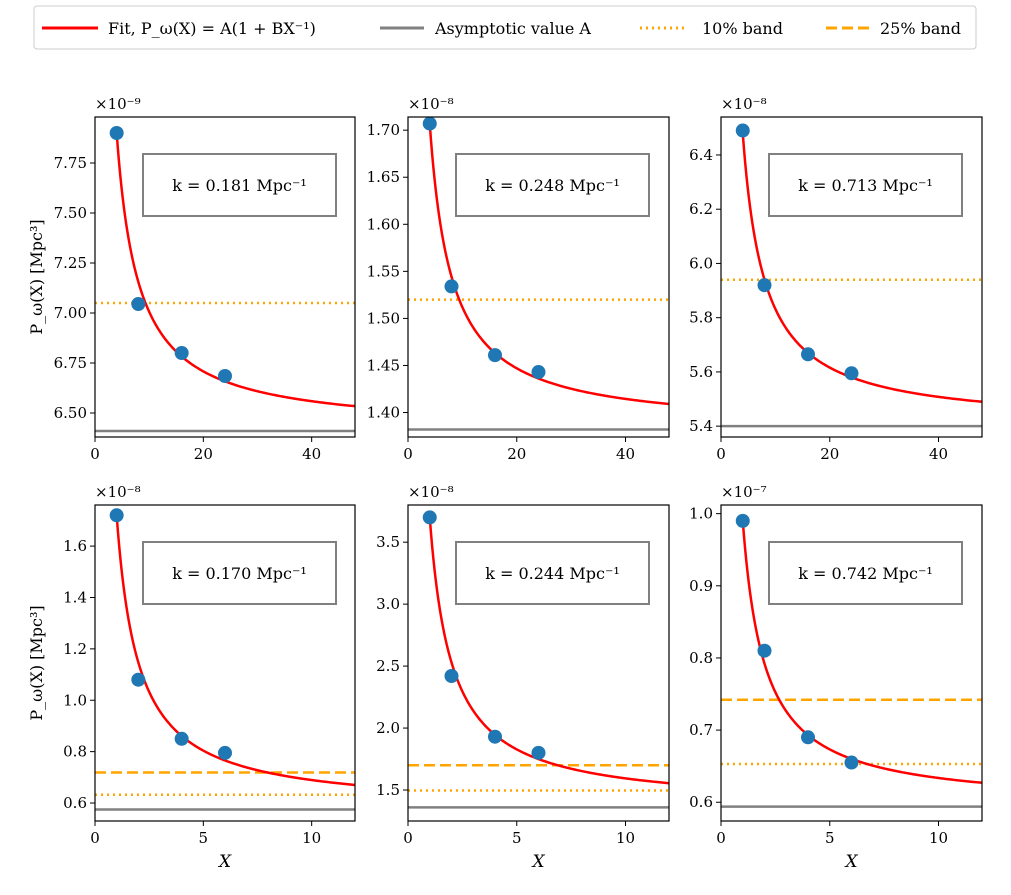  Describe the element at coordinates (212, 28) in the screenshot. I see `legend-fit-label: Fit, P_ω(X) = A(1 + BX⁻¹)` at that location.